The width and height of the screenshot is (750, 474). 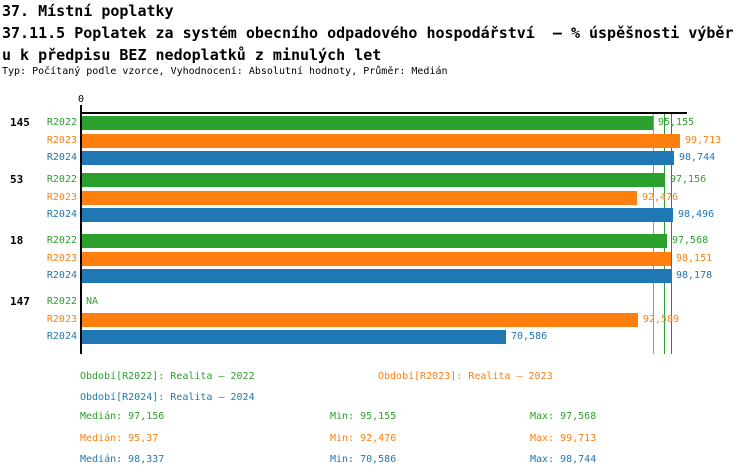 What do you see at coordinates (664, 233) in the screenshot?
I see `reference-line-median-R2022` at bounding box center [664, 233].